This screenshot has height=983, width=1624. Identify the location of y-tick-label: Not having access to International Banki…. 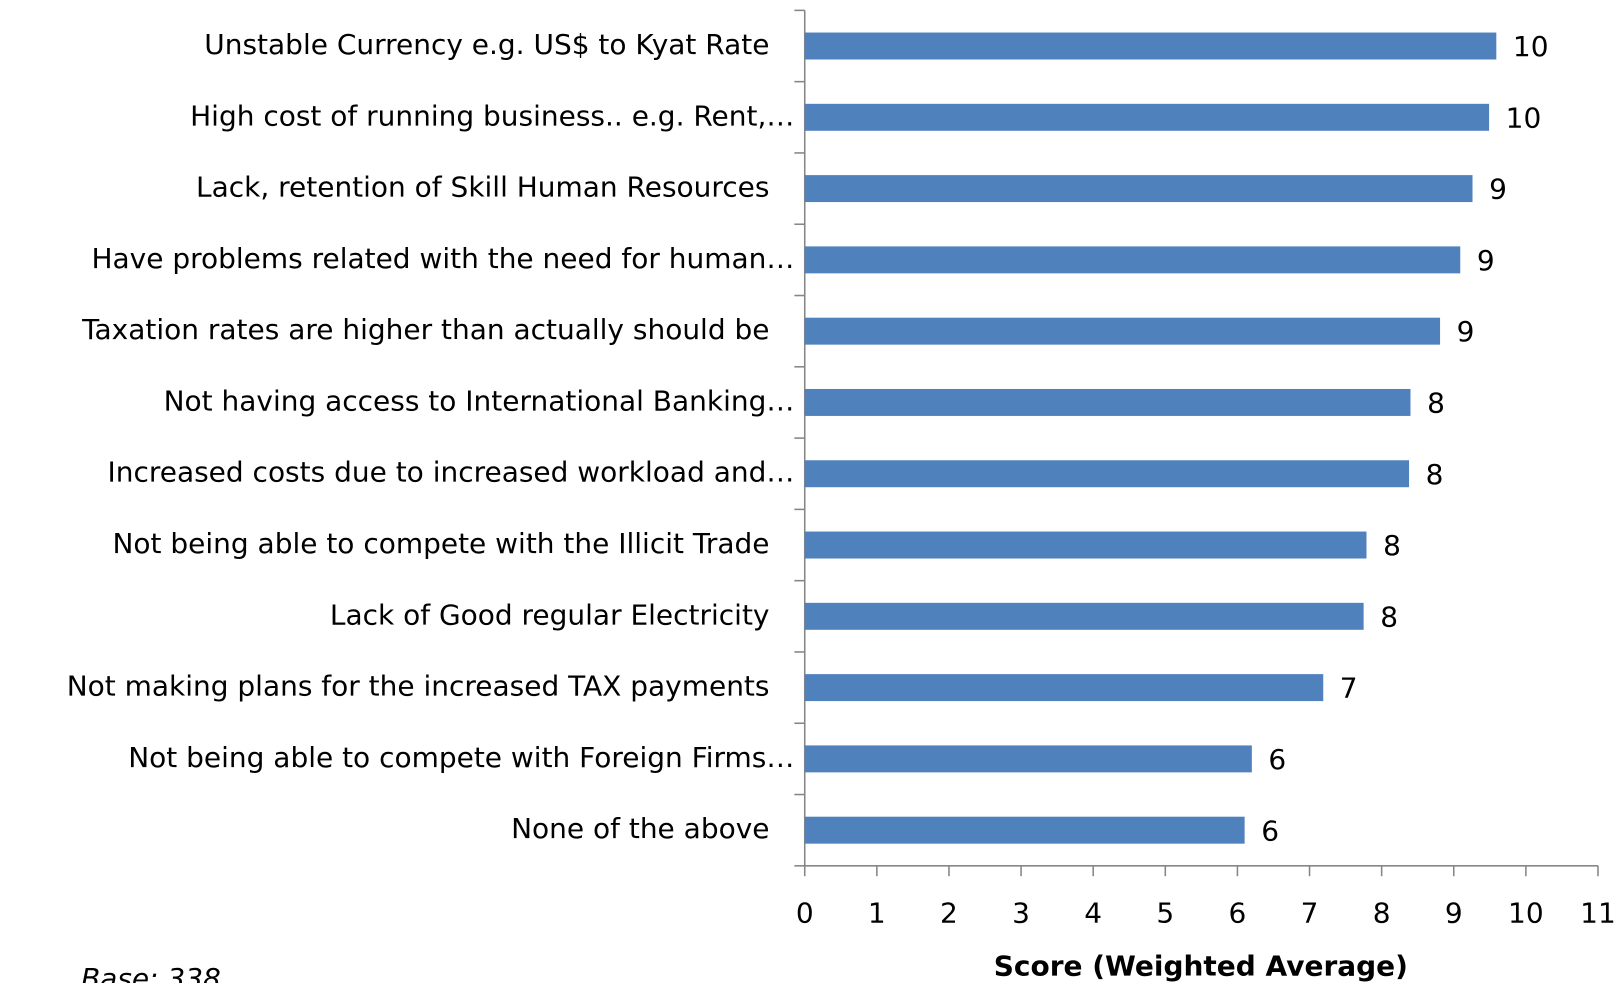
(479, 400).